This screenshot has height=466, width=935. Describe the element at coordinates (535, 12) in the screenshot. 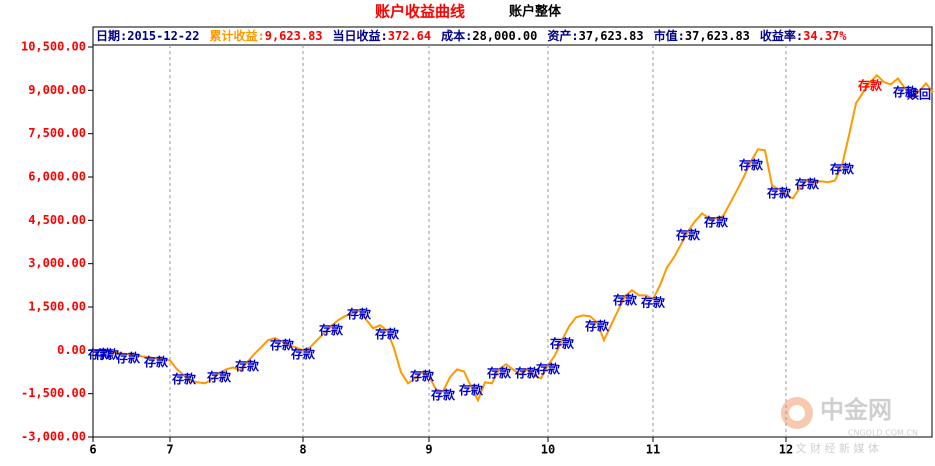

I see `chart-subtitle: 账户整体` at that location.